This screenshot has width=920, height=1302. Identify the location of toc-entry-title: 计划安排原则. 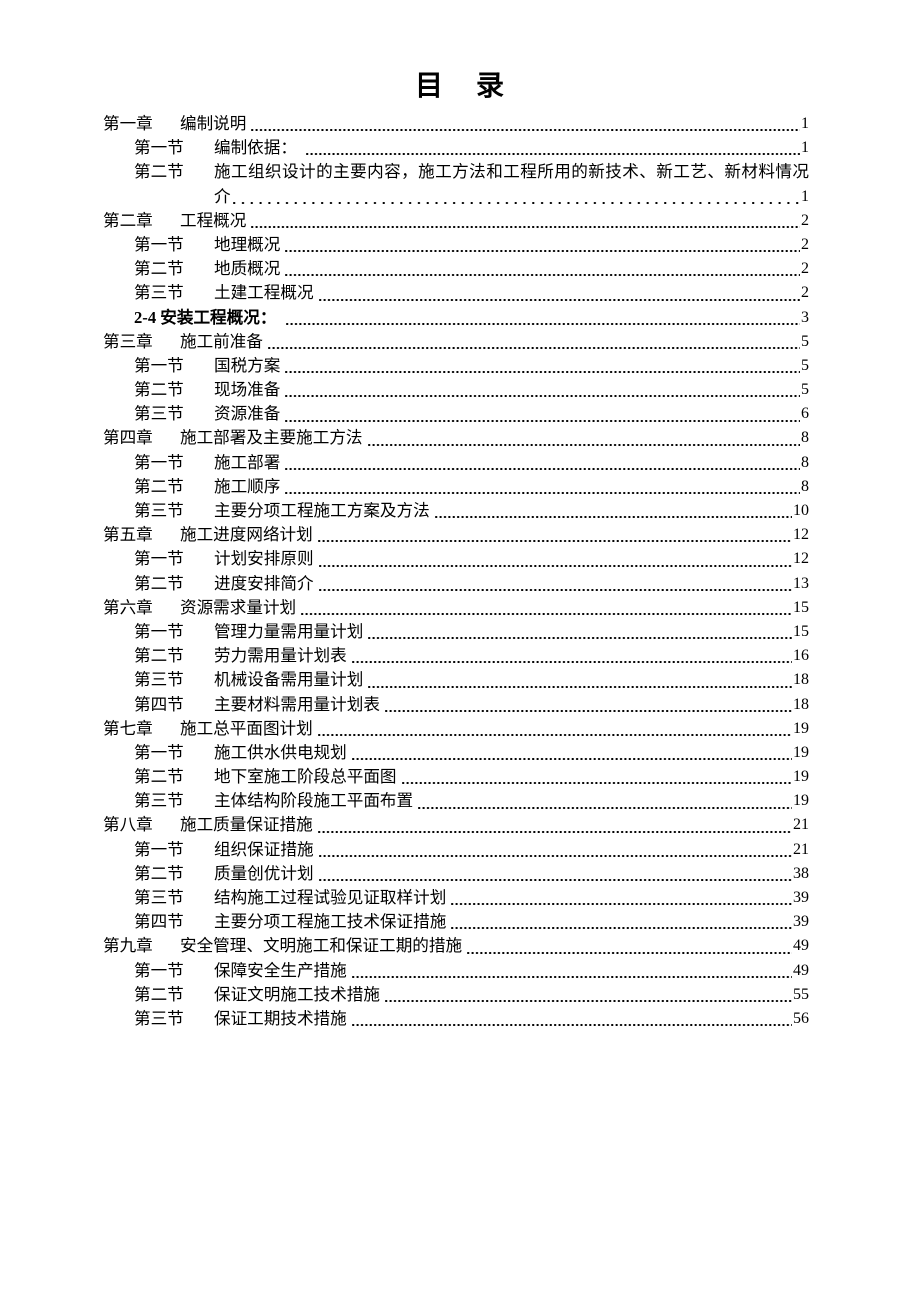
(264, 559).